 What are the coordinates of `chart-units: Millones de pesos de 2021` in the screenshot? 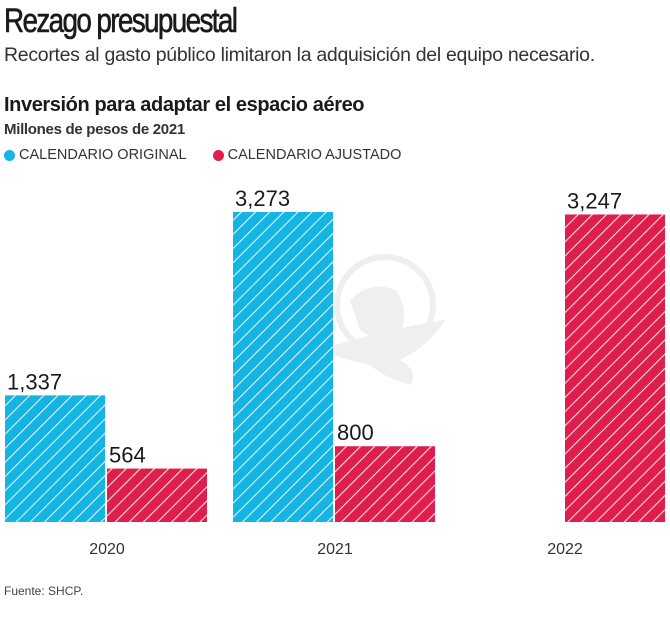 It's located at (94, 129).